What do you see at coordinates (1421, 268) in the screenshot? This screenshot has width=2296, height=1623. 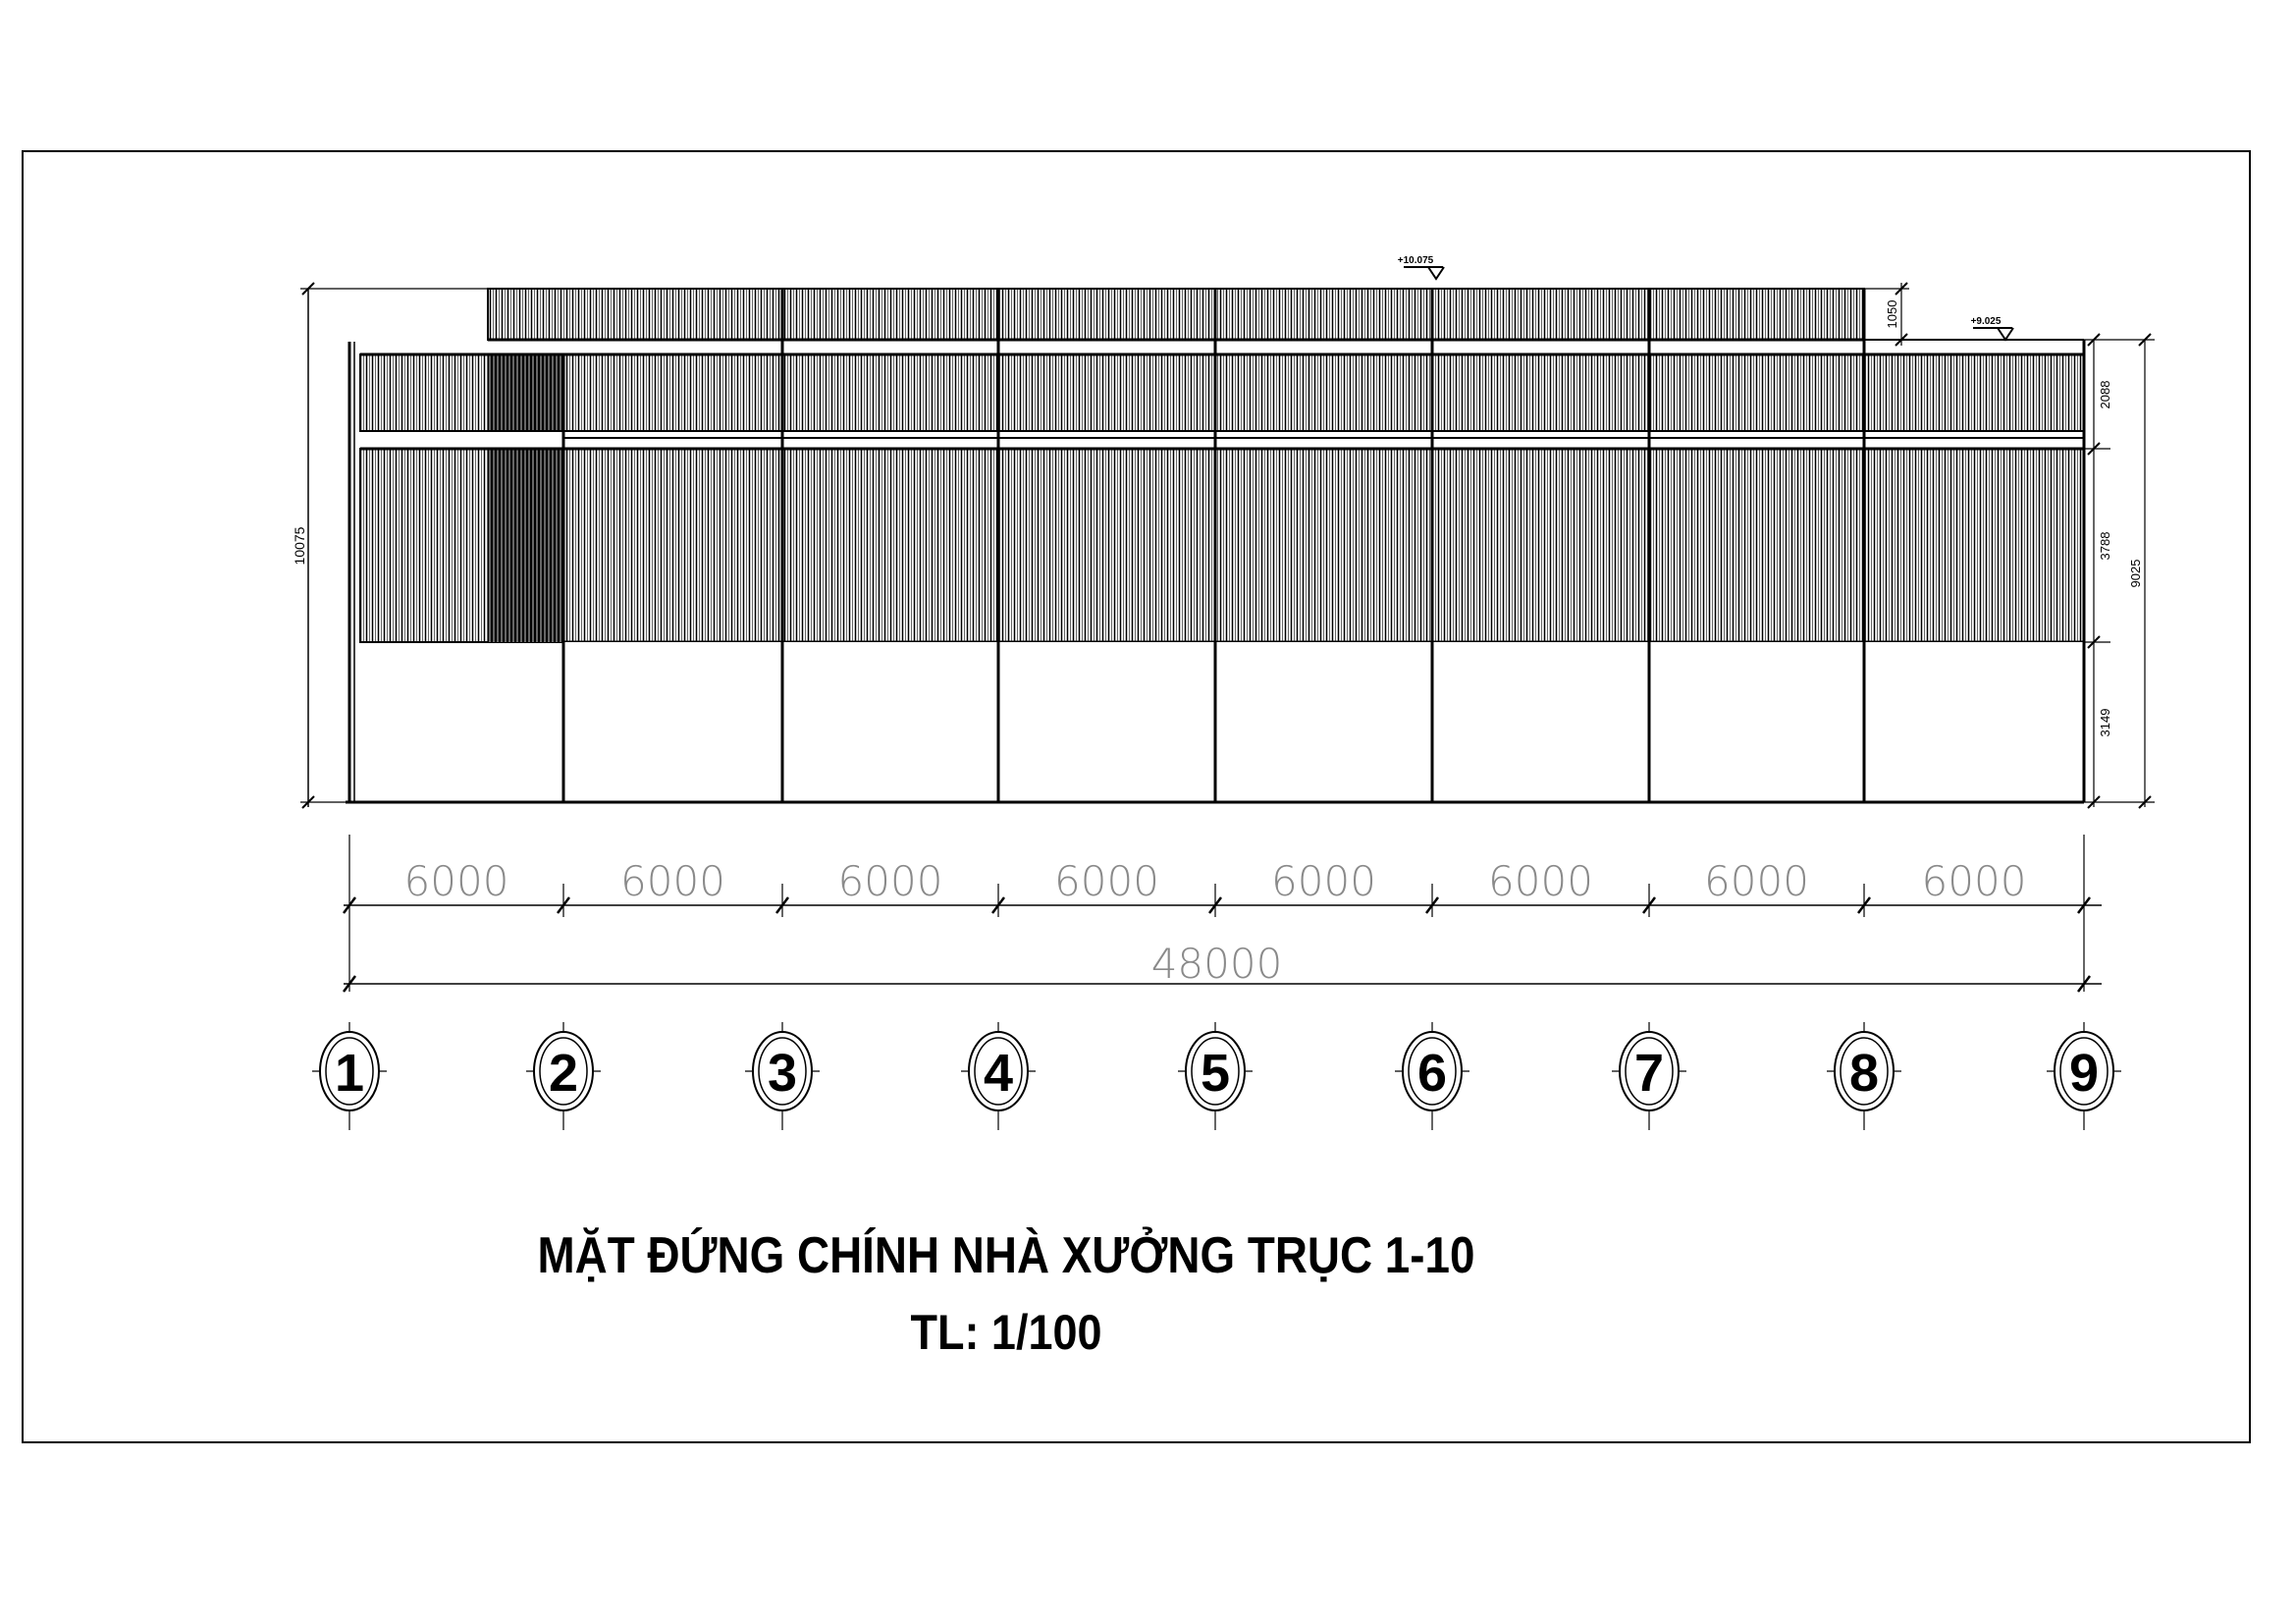 I see `level-mark-top: +10.075` at bounding box center [1421, 268].